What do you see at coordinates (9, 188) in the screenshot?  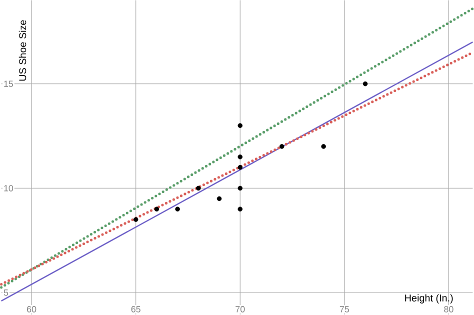 I see `y-tick-label: 10` at bounding box center [9, 188].